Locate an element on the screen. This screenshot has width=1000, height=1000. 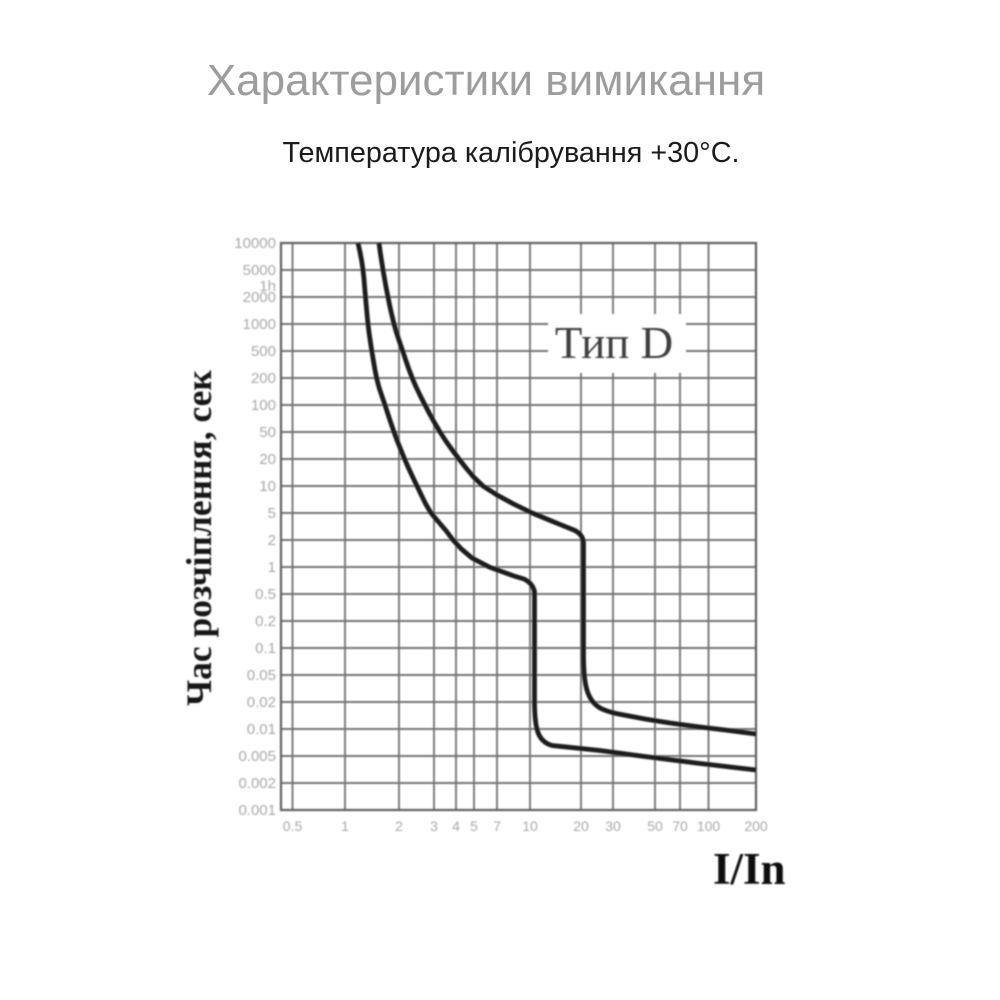
svg-text: 1h is located at coordinates (267, 286).